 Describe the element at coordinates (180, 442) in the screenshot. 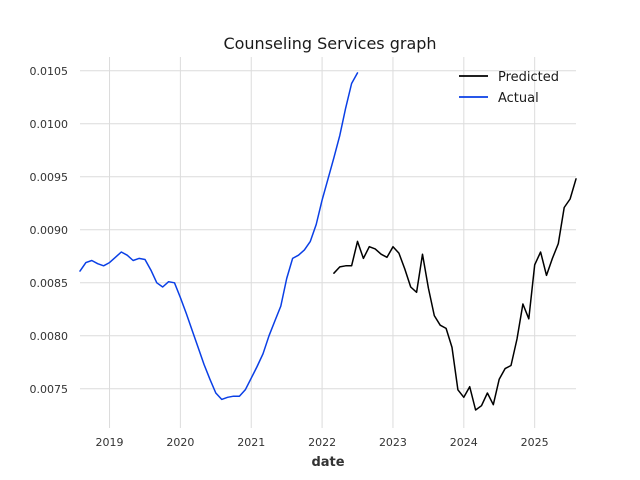

I see `x-tick-label: 2020` at that location.